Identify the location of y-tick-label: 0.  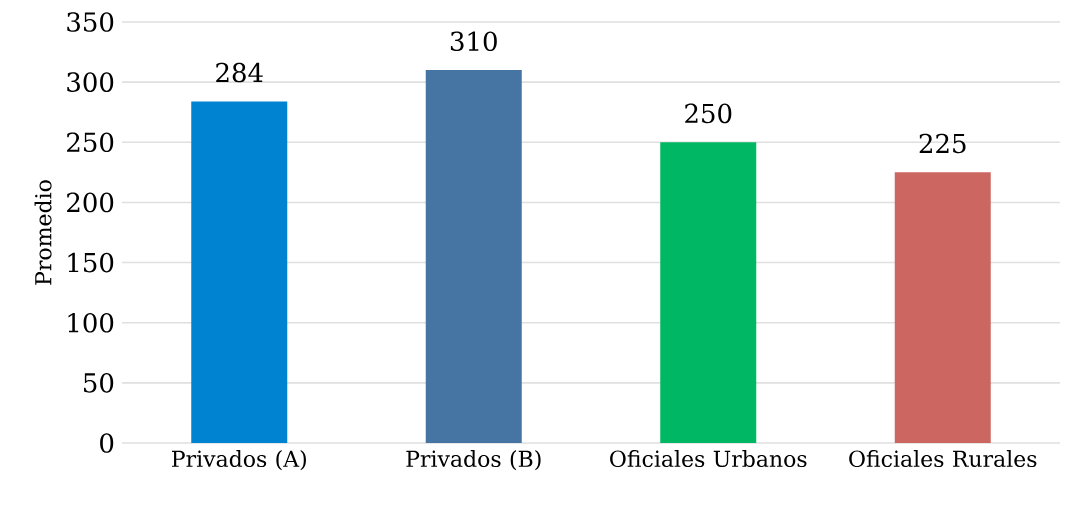
(107, 443).